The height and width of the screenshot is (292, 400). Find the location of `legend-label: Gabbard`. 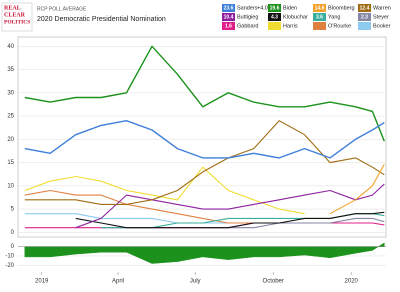

legend-label: Gabbard is located at coordinates (247, 26).